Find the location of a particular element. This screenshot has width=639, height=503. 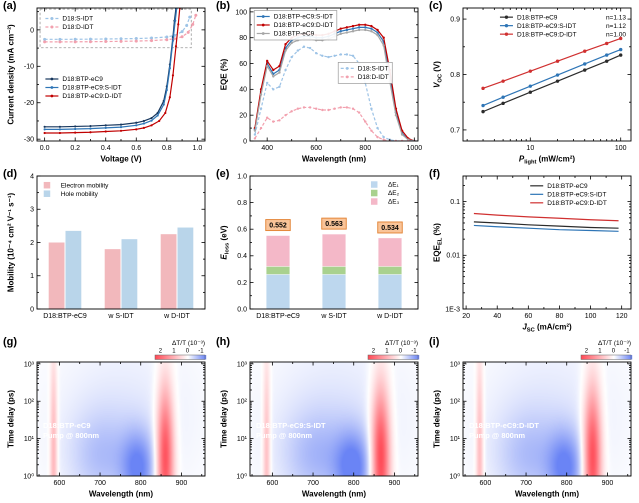

panel-c-voc-chart is located at coordinates (532, 84).